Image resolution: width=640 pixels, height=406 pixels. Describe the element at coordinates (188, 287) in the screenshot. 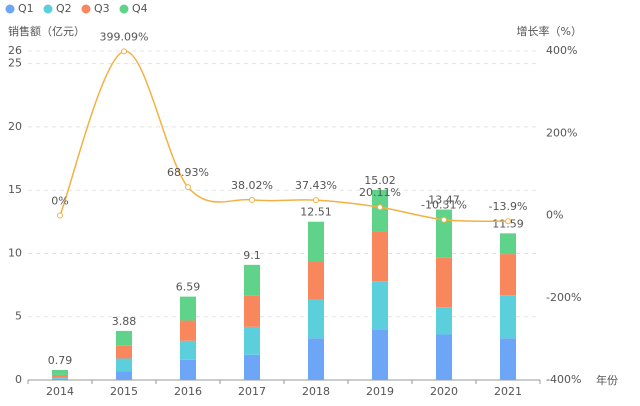

I see `total-label: 6.59` at that location.